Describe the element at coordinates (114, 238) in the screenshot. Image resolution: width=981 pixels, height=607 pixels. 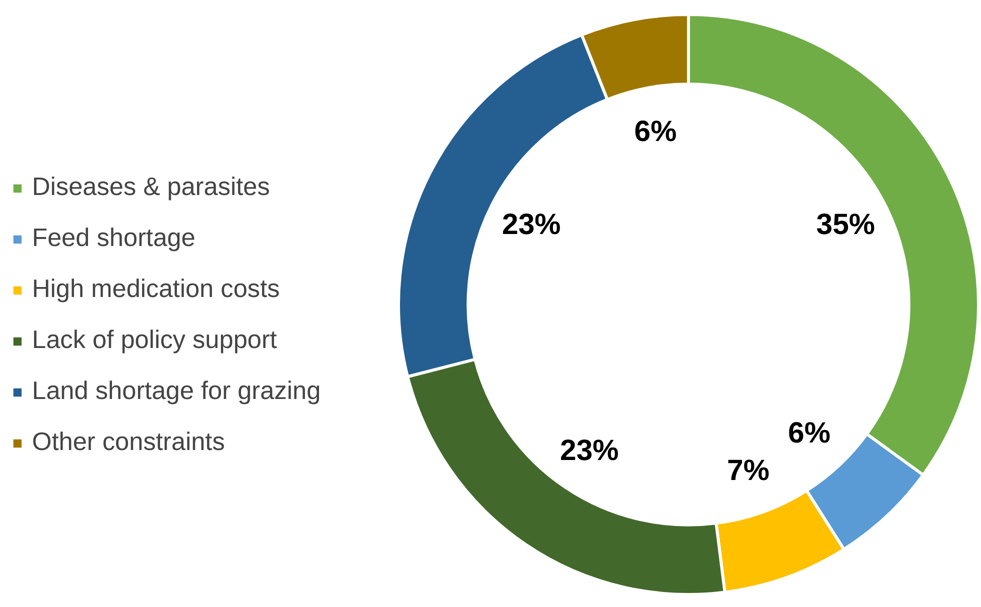
I see `legend-label: Feed shortage` at that location.